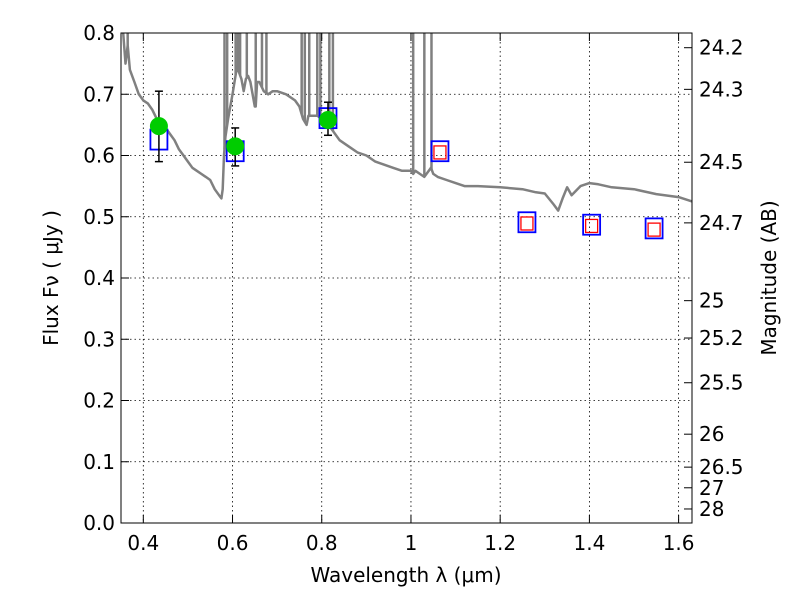 The width and height of the screenshot is (800, 600). What do you see at coordinates (99, 278) in the screenshot?
I see `y-tick-label: 0.4` at bounding box center [99, 278].